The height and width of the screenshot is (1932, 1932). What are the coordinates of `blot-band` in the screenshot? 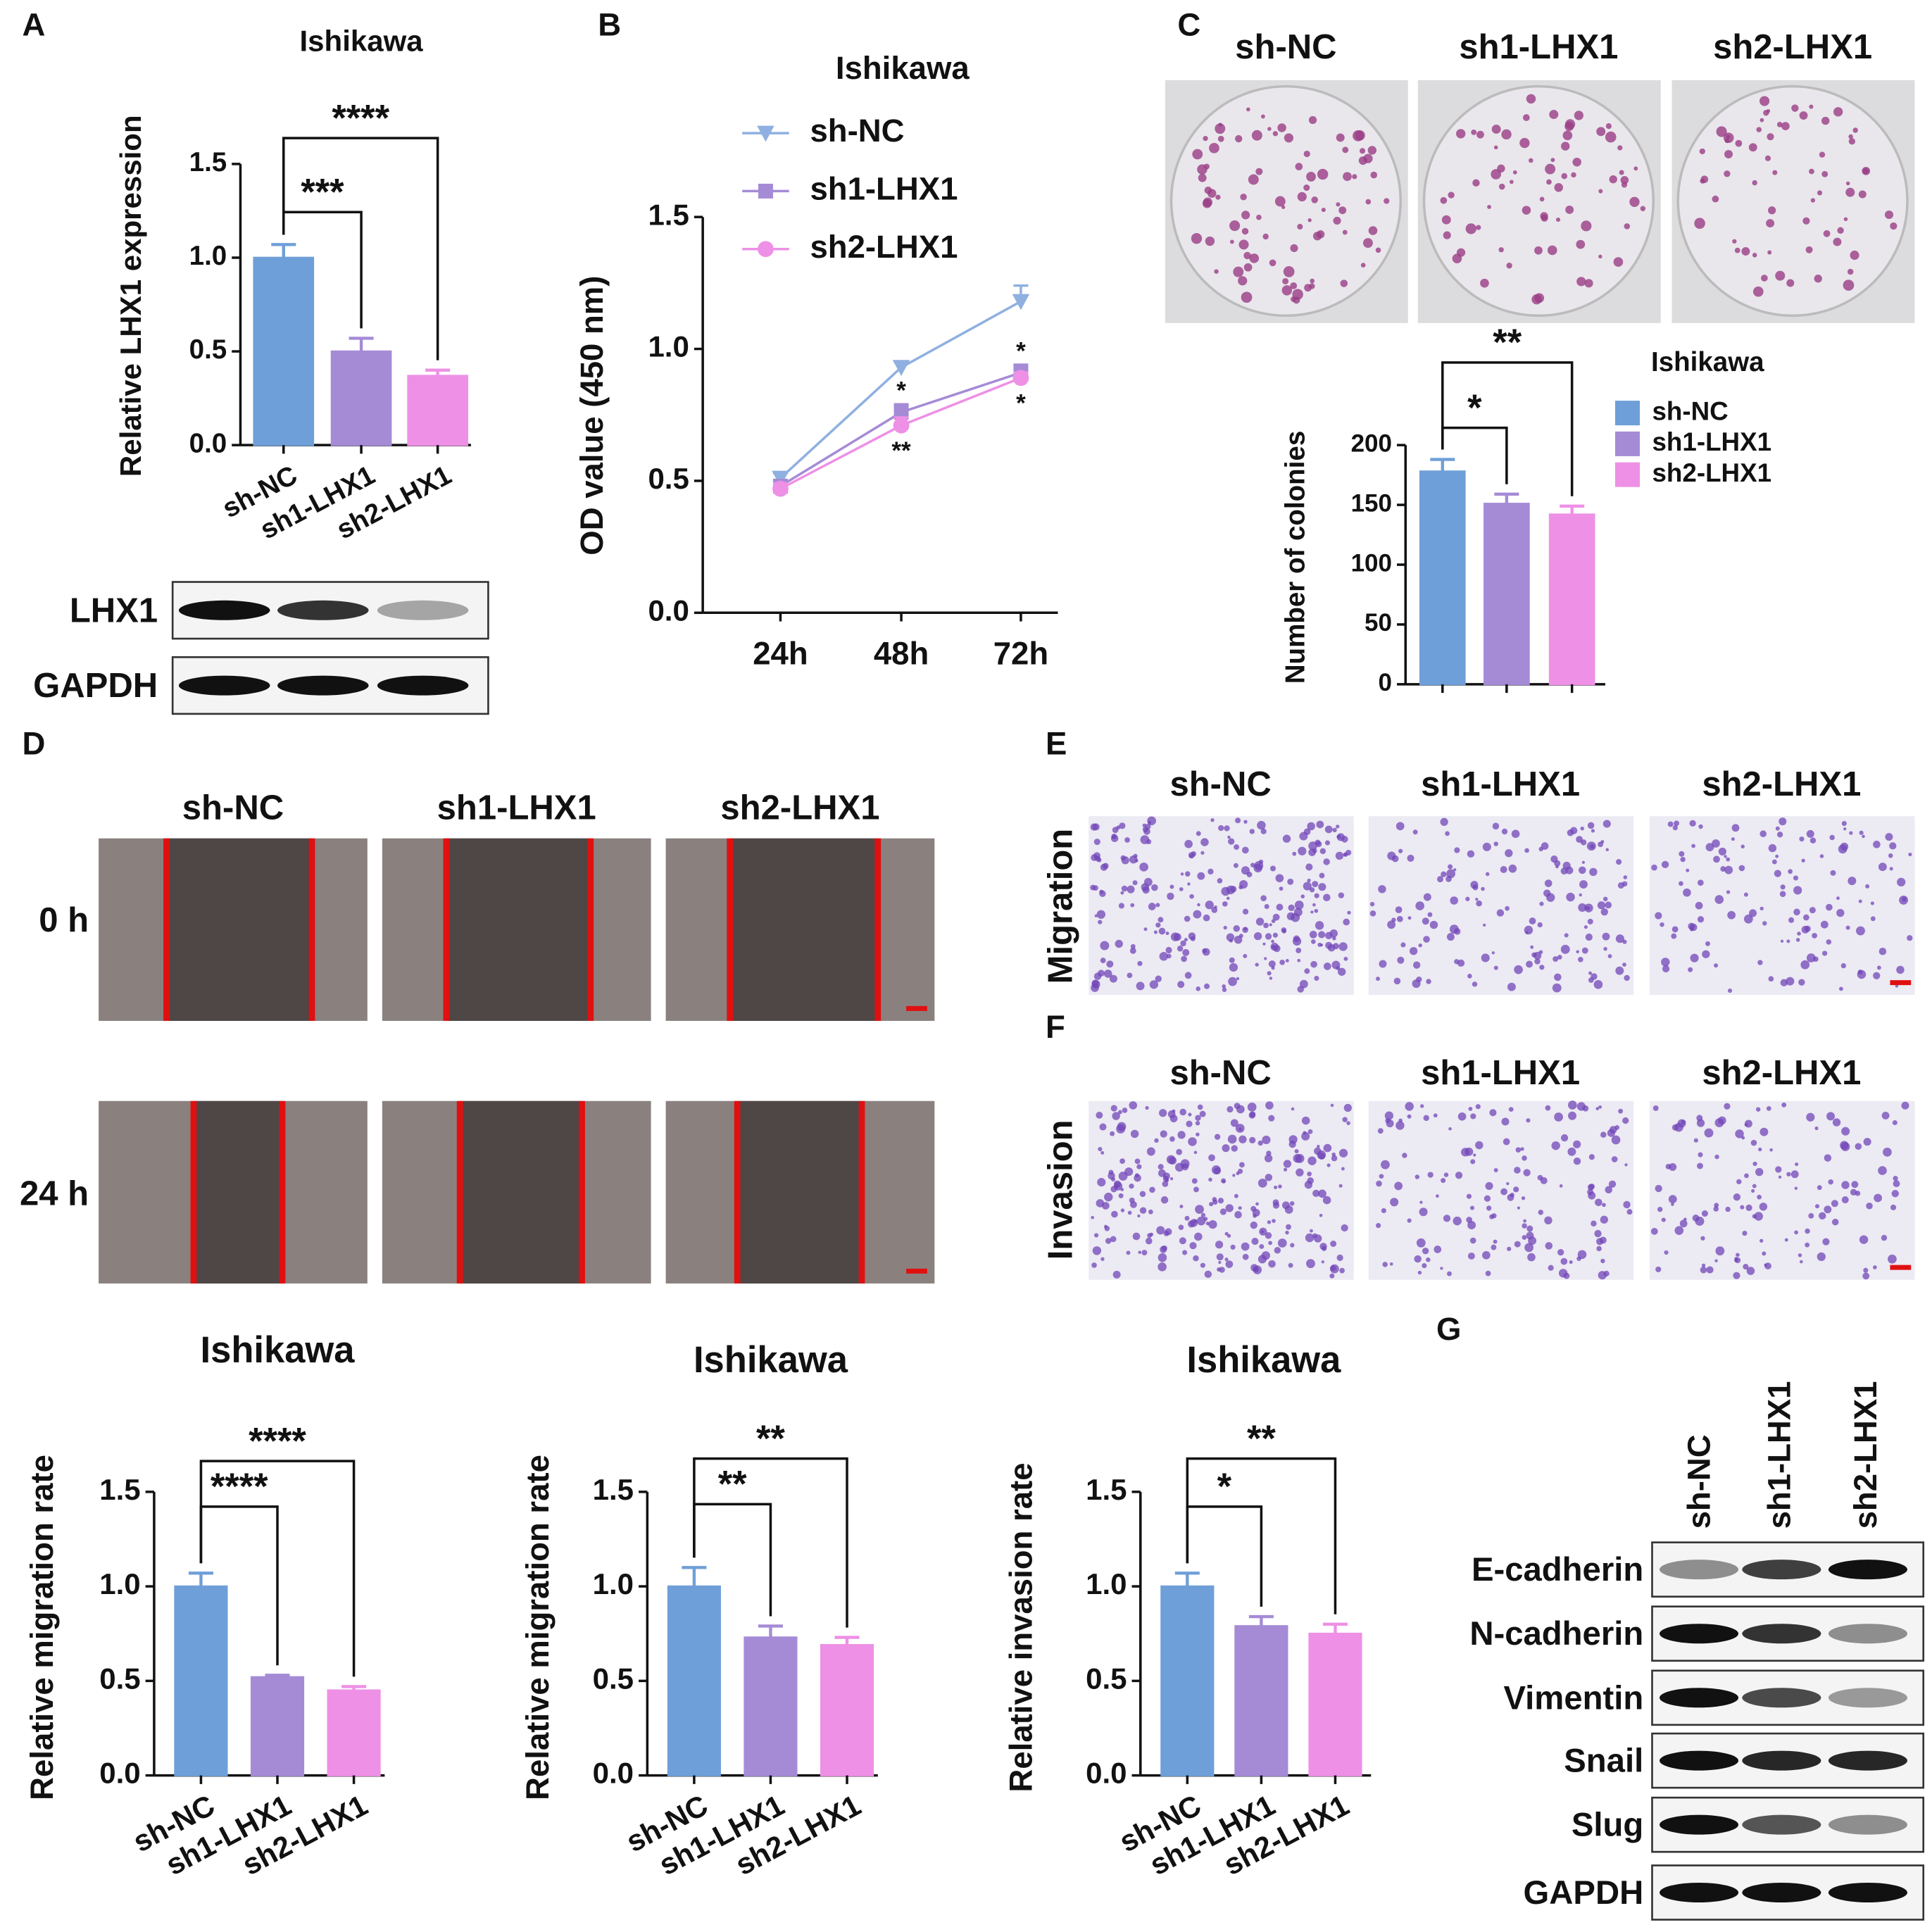 It's located at (1868, 1760).